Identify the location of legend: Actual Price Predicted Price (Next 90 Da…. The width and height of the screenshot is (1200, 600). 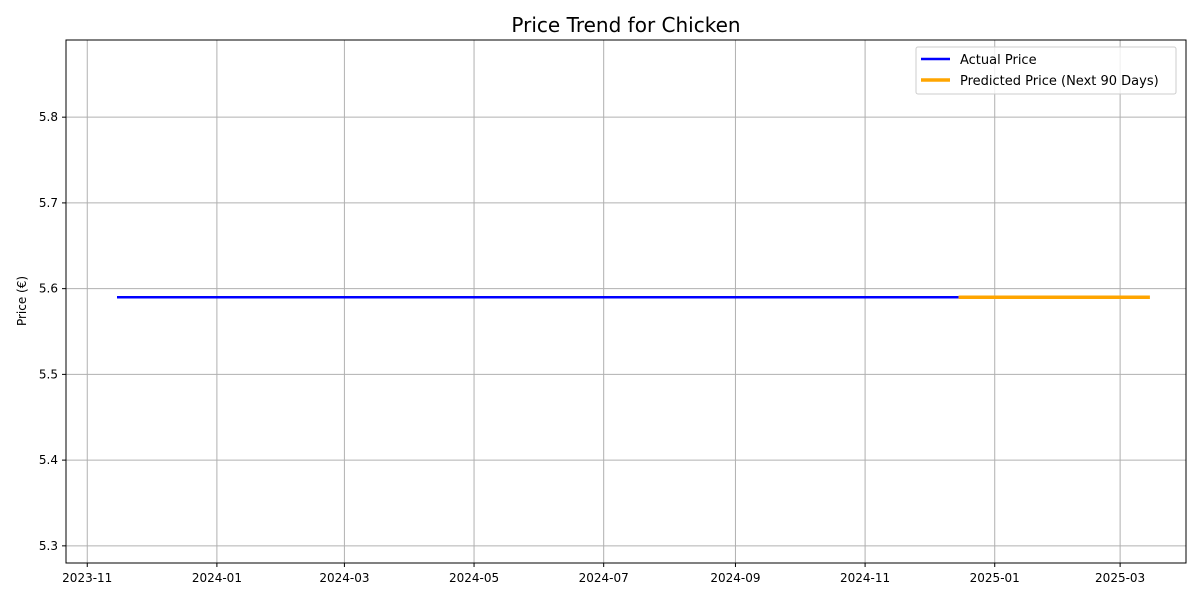
(1046, 70).